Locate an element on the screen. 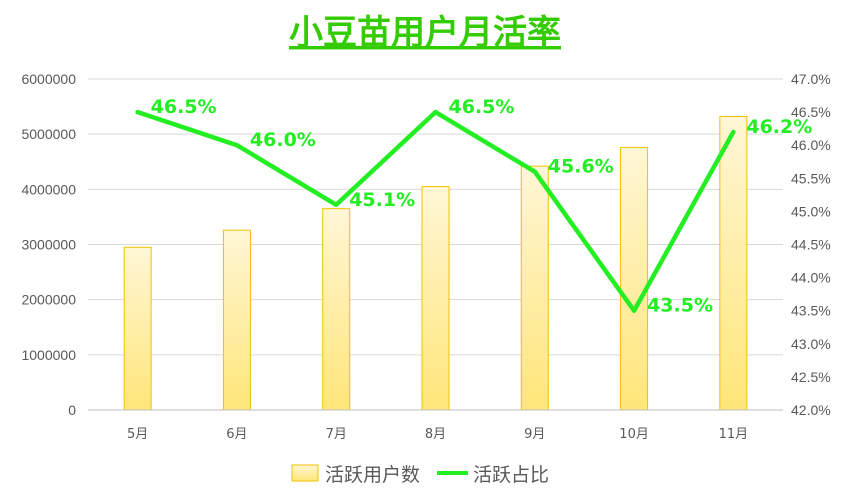 This screenshot has width=851, height=503. legend-label-line: 活跃占比 is located at coordinates (511, 475).